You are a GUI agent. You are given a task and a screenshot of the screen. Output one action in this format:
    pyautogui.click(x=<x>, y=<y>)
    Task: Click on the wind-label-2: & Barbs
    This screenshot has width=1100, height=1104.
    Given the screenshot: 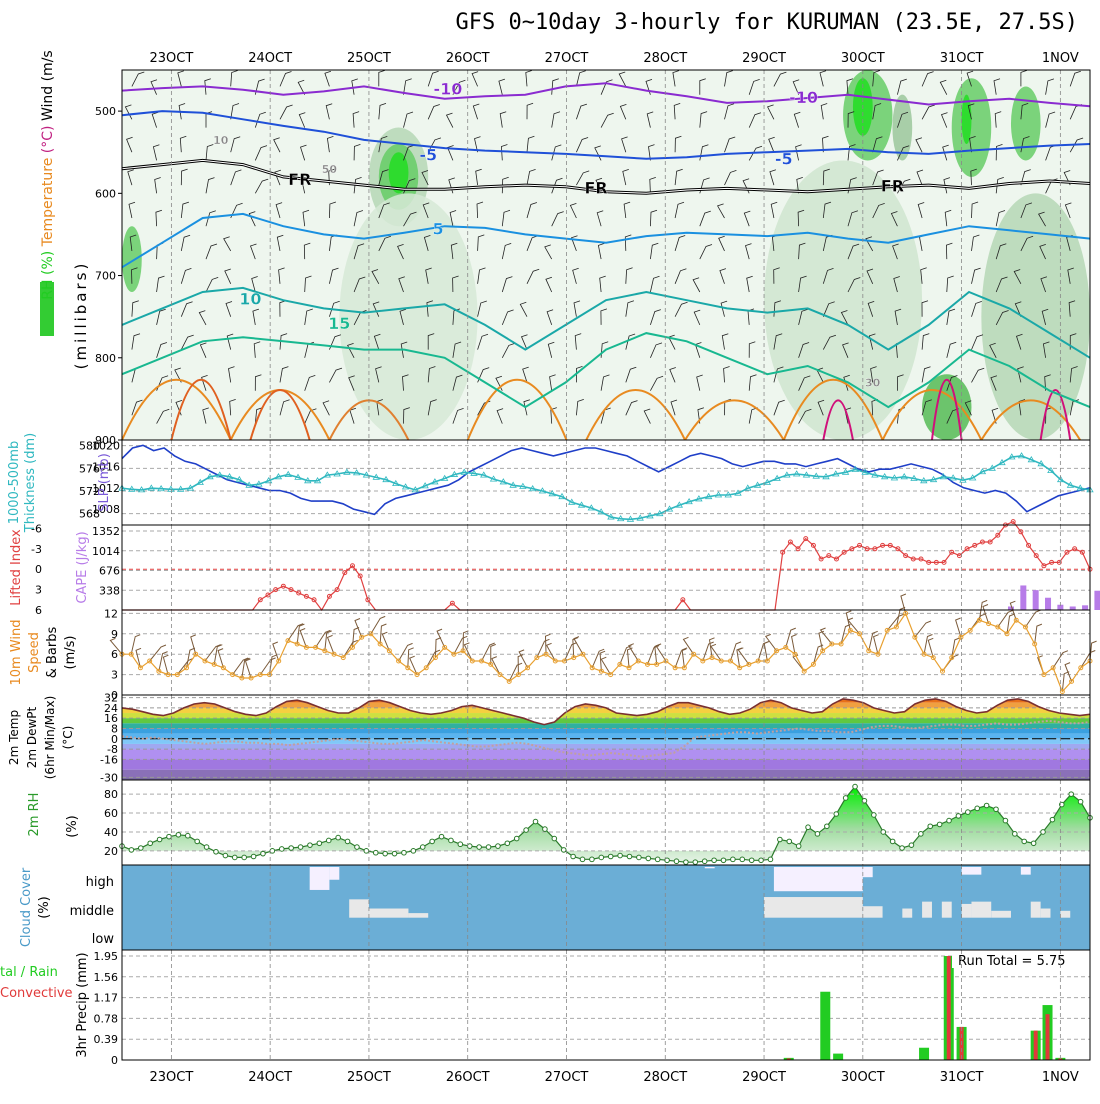 What is the action you would take?
    pyautogui.click(x=52, y=653)
    